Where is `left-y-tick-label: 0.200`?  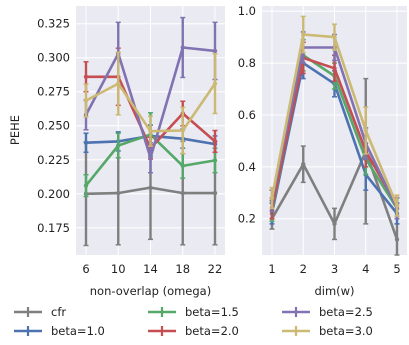 left-y-tick-label: 0.200 is located at coordinates (53, 194).